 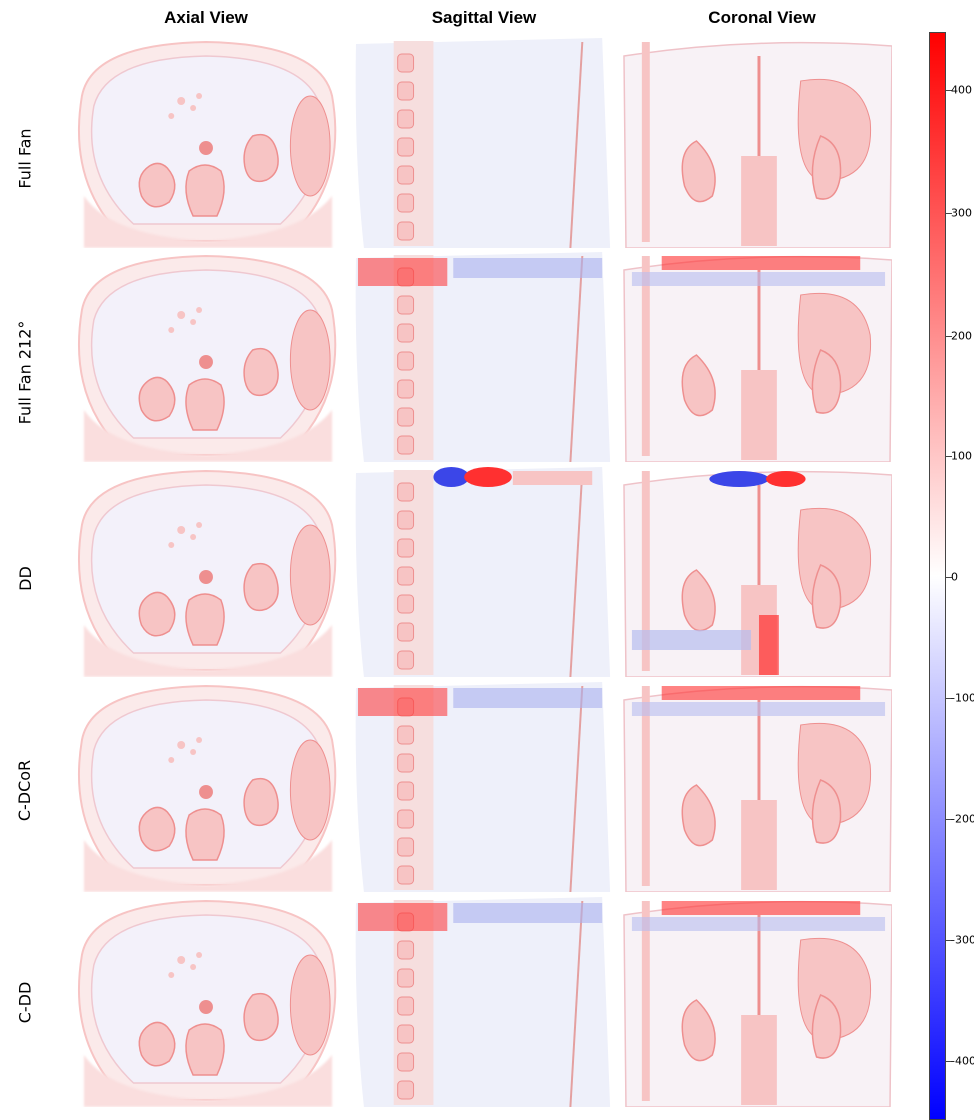 I want to click on coronal-image-full-fan, so click(x=757, y=142).